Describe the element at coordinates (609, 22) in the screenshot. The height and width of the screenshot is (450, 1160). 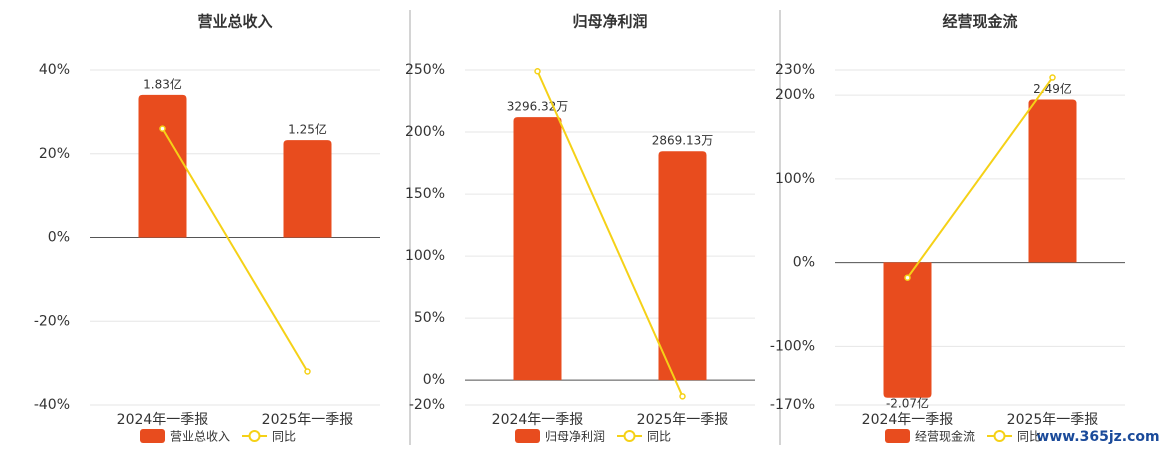
I see `chart-title: 归母净利润` at that location.